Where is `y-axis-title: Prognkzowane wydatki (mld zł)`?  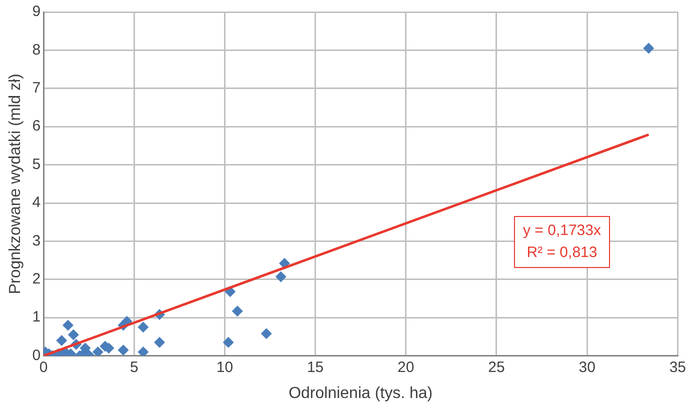
y-axis-title: Prognkzowane wydatki (mld zł) is located at coordinates (15, 184).